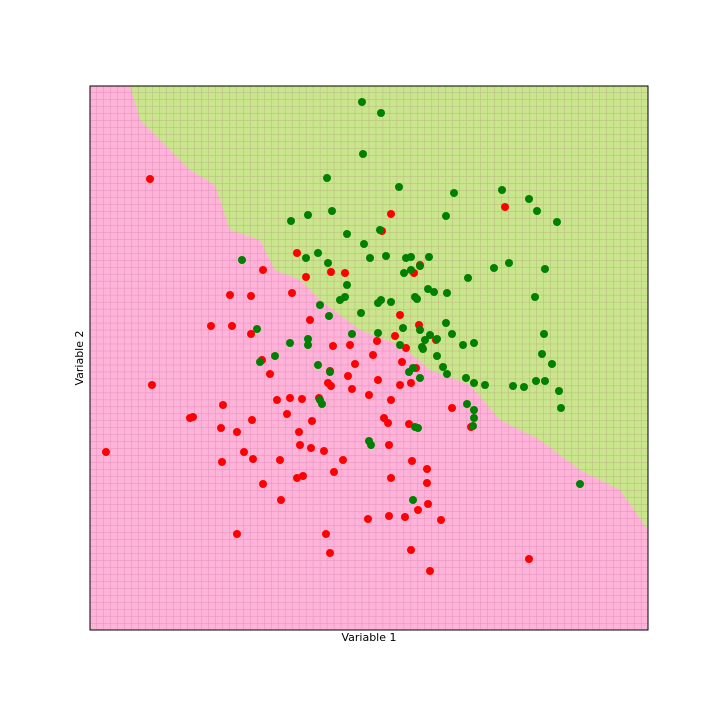 This screenshot has width=720, height=720. Describe the element at coordinates (79, 357) in the screenshot. I see `y-axis-label: Variable 2` at that location.